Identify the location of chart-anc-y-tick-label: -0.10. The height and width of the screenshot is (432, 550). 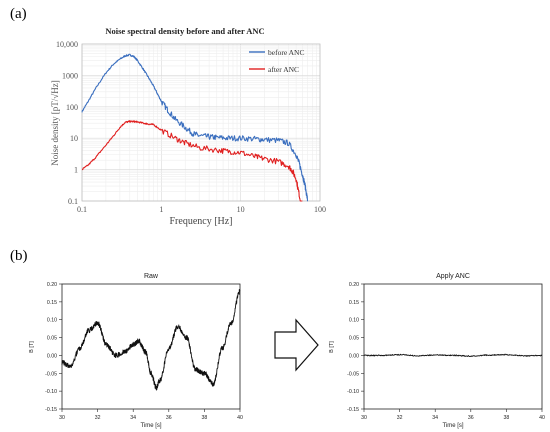
(353, 392).